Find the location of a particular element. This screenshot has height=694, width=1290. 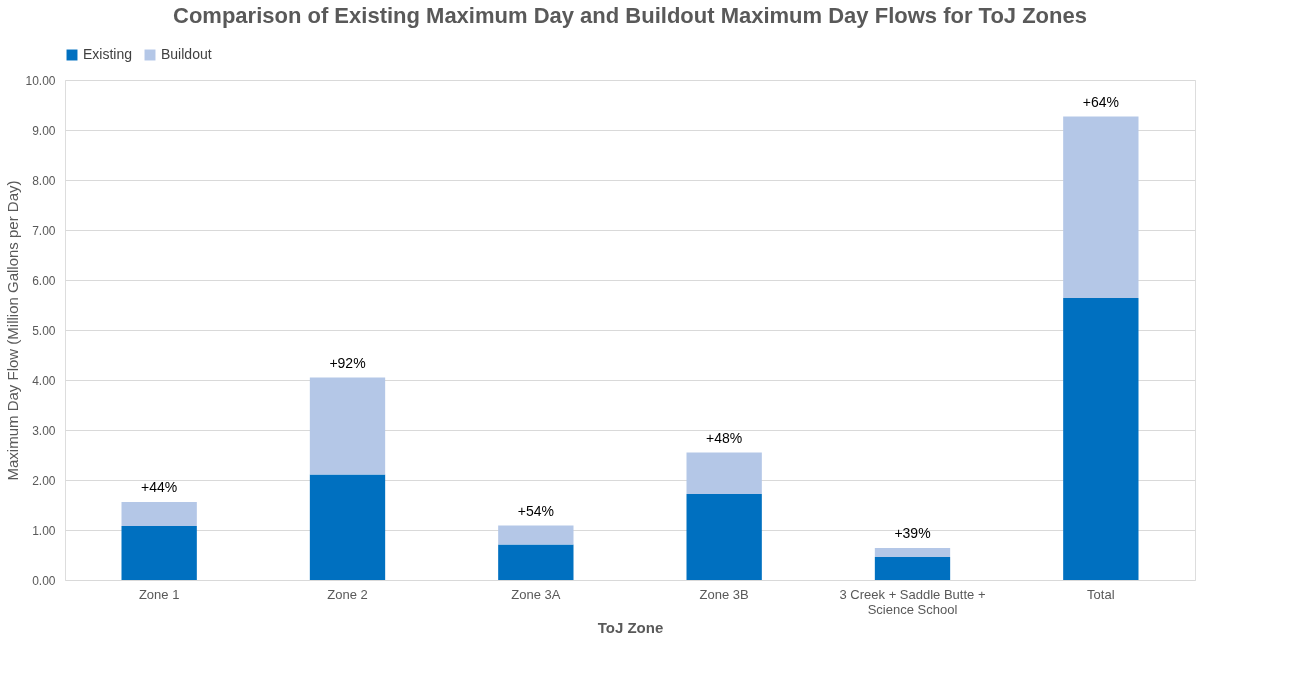

x-axis-title: ToJ Zone is located at coordinates (630, 627).